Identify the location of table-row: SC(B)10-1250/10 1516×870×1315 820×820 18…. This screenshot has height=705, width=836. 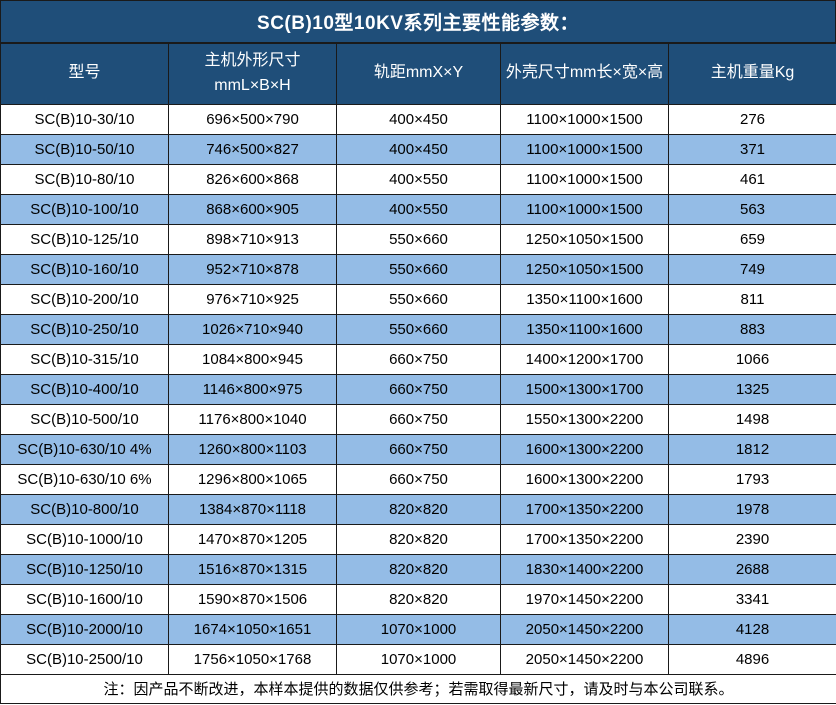
(418, 569).